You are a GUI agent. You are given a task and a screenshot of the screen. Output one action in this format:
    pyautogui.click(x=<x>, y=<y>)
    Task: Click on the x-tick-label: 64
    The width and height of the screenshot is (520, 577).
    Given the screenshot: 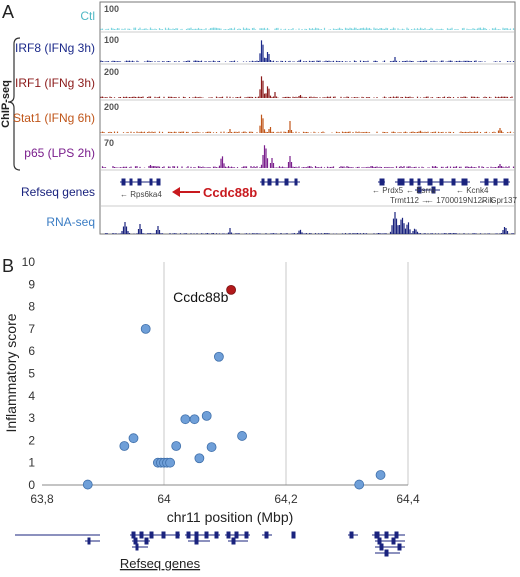 What is the action you would take?
    pyautogui.click(x=164, y=499)
    